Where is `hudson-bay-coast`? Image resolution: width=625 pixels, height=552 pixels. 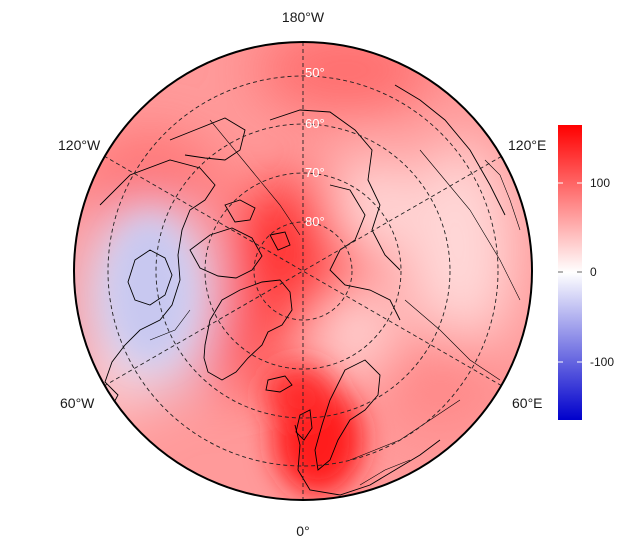 hudson-bay-coast is located at coordinates (150, 277).